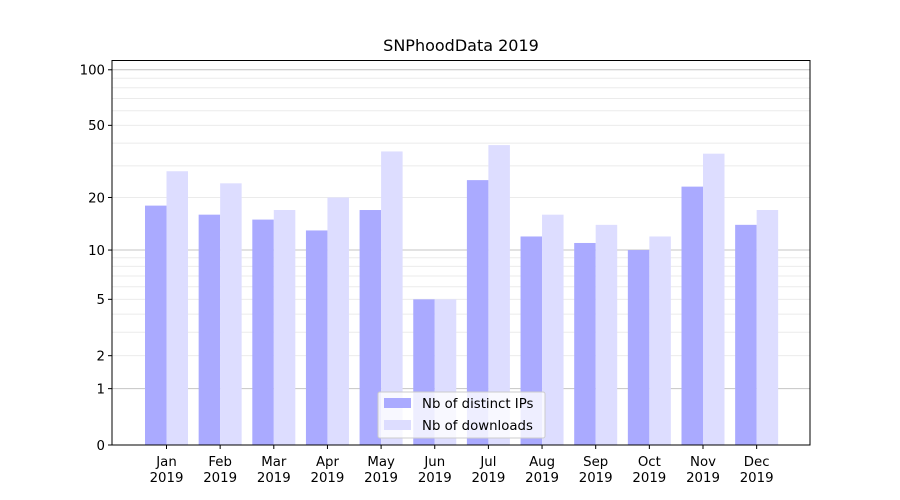 The image size is (900, 500). I want to click on y-tick-label: 2, so click(101, 356).